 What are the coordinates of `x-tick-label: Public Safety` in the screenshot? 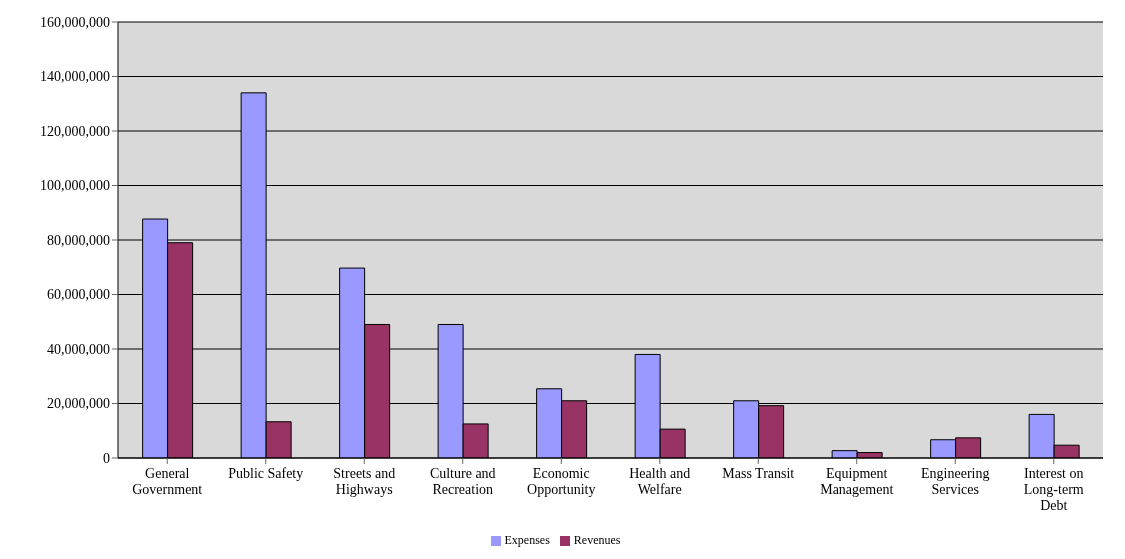 It's located at (266, 473).